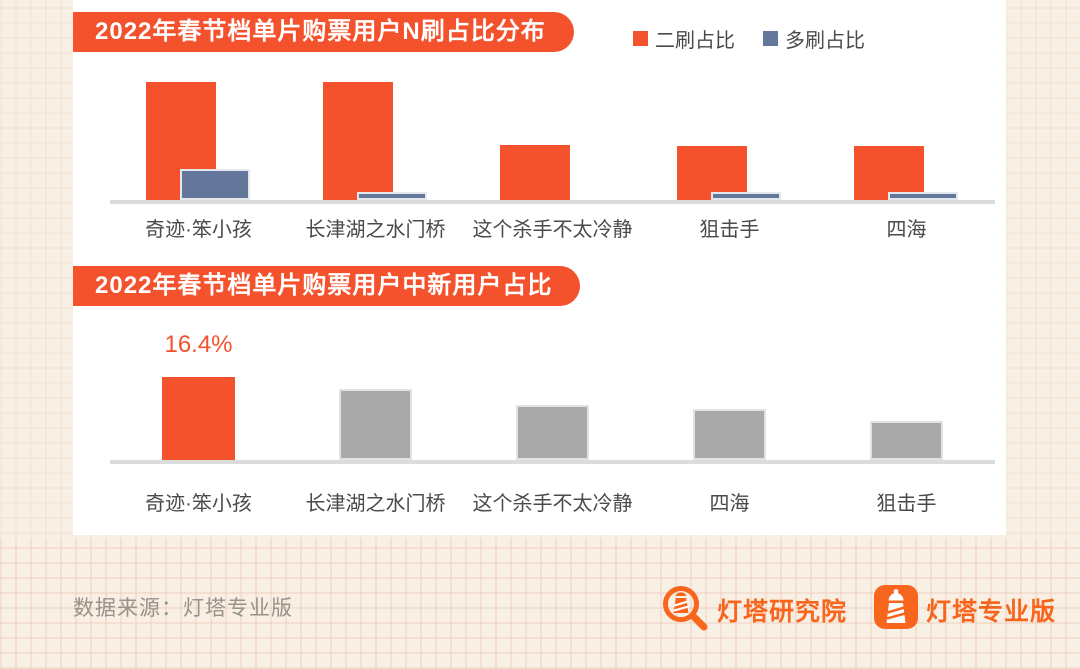  What do you see at coordinates (640, 38) in the screenshot?
I see `red-square-icon` at bounding box center [640, 38].